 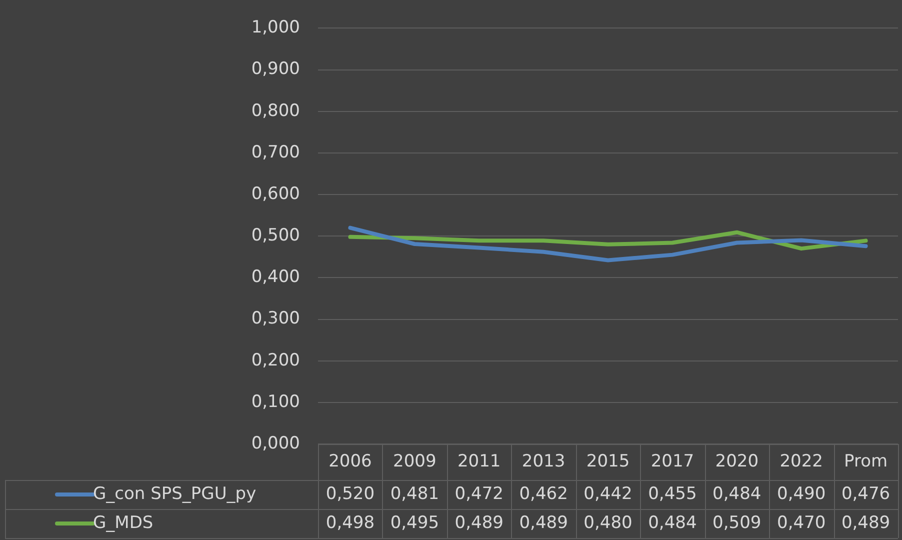 What do you see at coordinates (415, 494) in the screenshot?
I see `data-label: 0,481` at bounding box center [415, 494].